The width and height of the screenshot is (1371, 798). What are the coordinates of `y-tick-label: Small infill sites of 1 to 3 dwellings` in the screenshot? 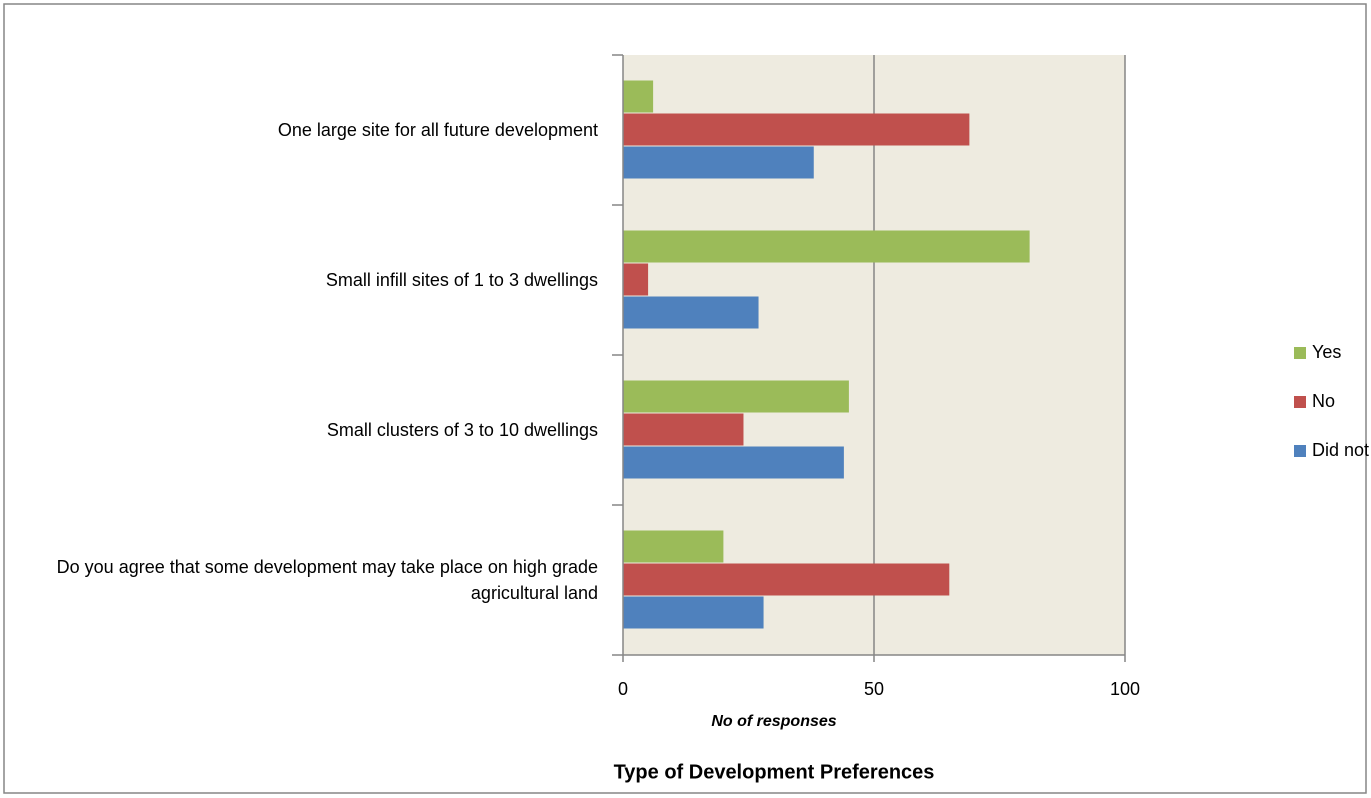 It's located at (461, 280).